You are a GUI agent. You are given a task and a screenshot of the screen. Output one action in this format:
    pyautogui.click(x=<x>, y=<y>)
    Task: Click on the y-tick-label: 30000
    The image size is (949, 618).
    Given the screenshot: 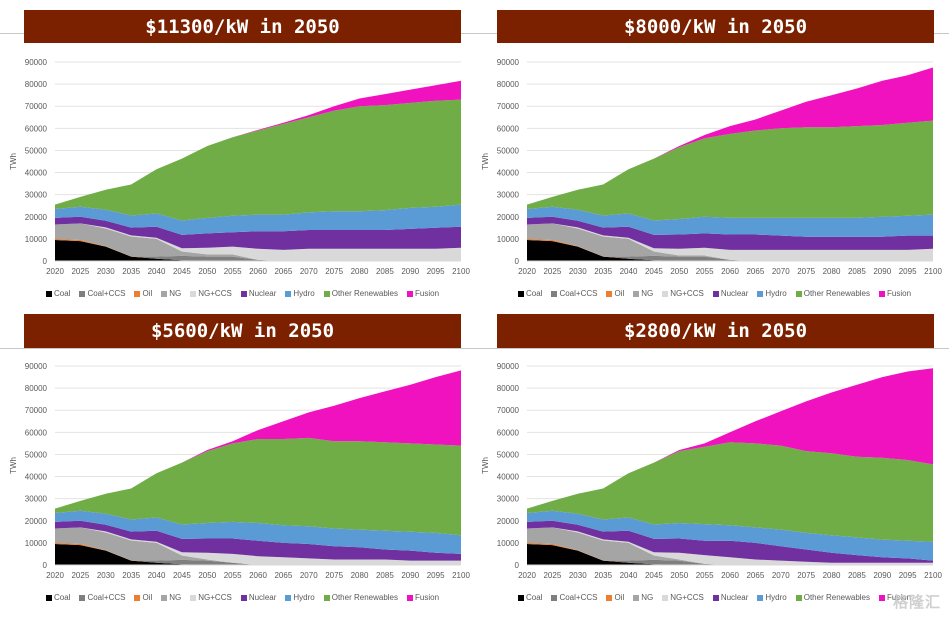 What is the action you would take?
    pyautogui.click(x=508, y=195)
    